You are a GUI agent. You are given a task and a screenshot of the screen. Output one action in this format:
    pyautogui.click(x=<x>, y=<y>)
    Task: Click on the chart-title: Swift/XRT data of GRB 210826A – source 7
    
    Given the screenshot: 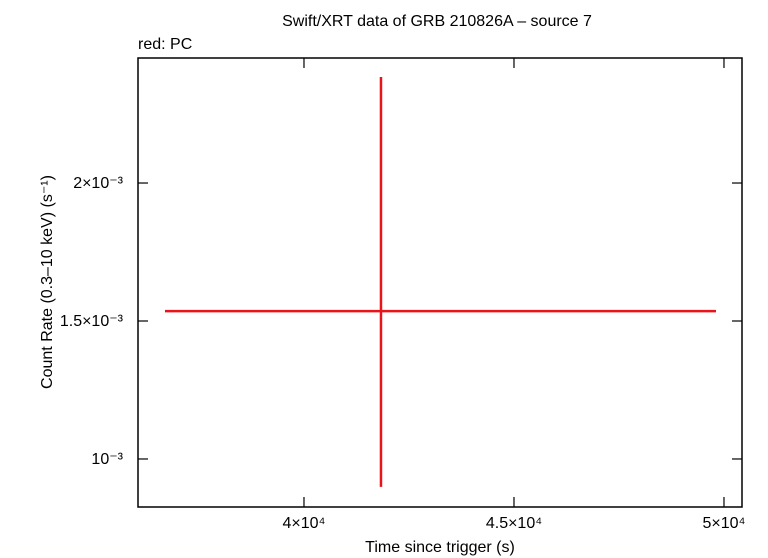 What is the action you would take?
    pyautogui.click(x=437, y=21)
    